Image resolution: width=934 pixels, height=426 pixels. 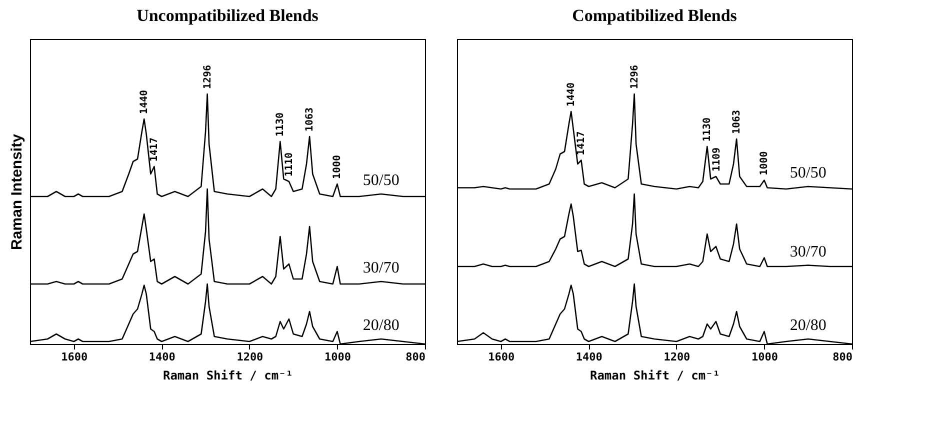 I want to click on annotation: 1109, so click(x=716, y=159).